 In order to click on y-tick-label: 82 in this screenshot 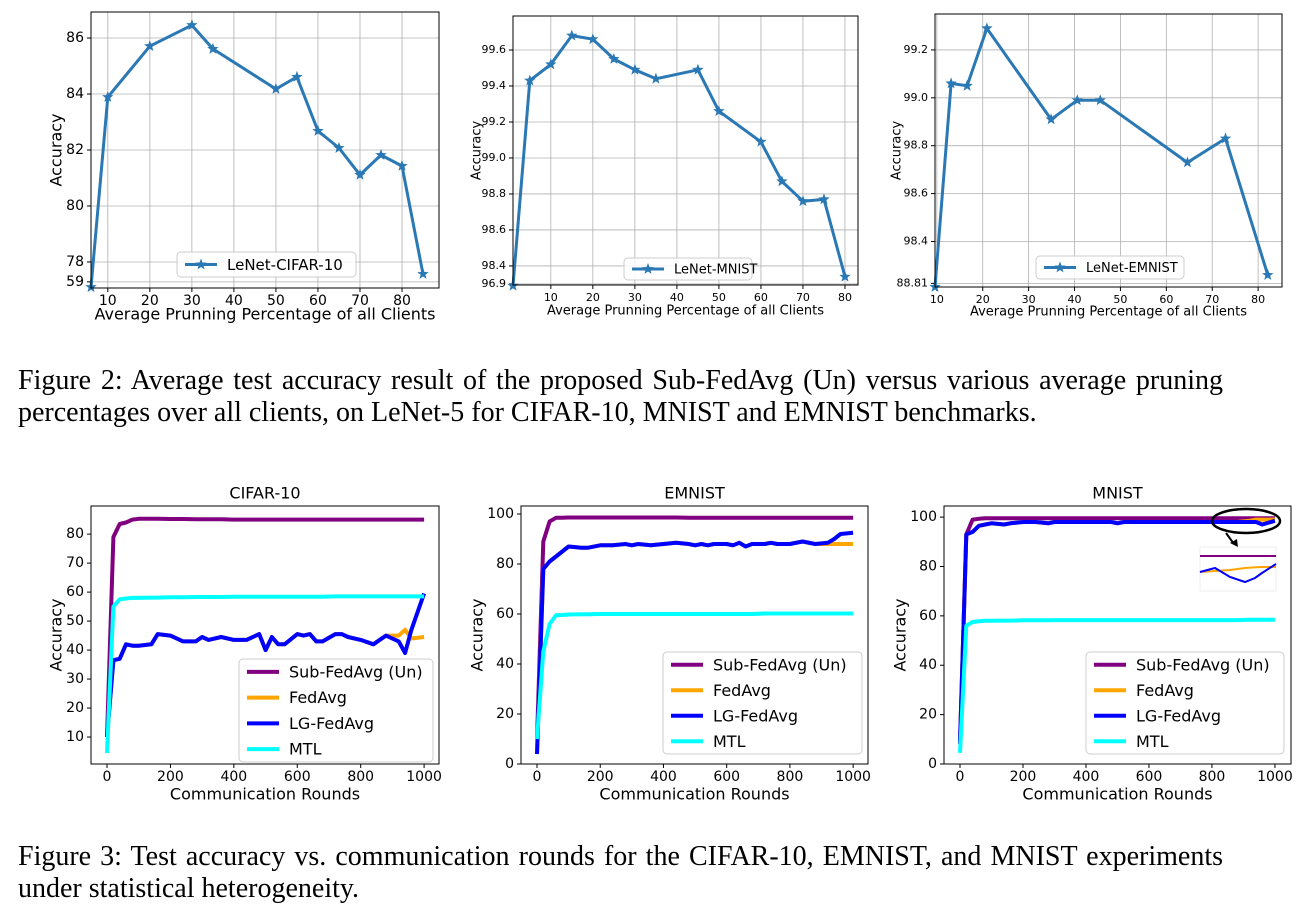, I will do `click(75, 150)`.